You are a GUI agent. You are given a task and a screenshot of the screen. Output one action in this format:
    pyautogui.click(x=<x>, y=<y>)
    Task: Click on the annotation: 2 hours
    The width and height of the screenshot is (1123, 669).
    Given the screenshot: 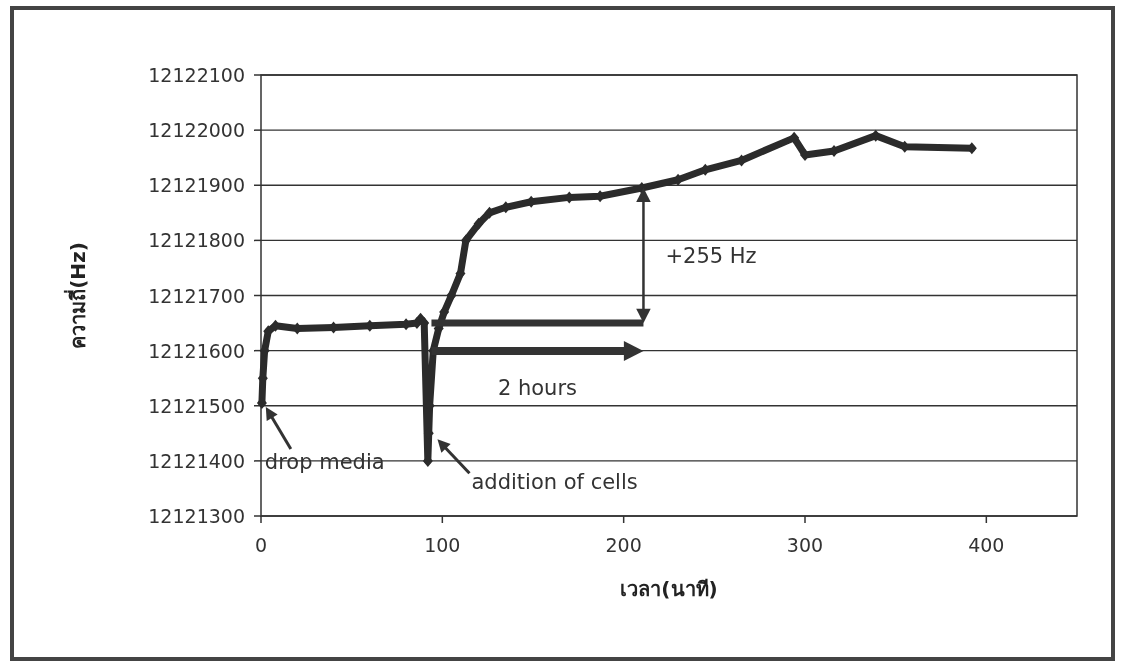 What is the action you would take?
    pyautogui.click(x=537, y=388)
    